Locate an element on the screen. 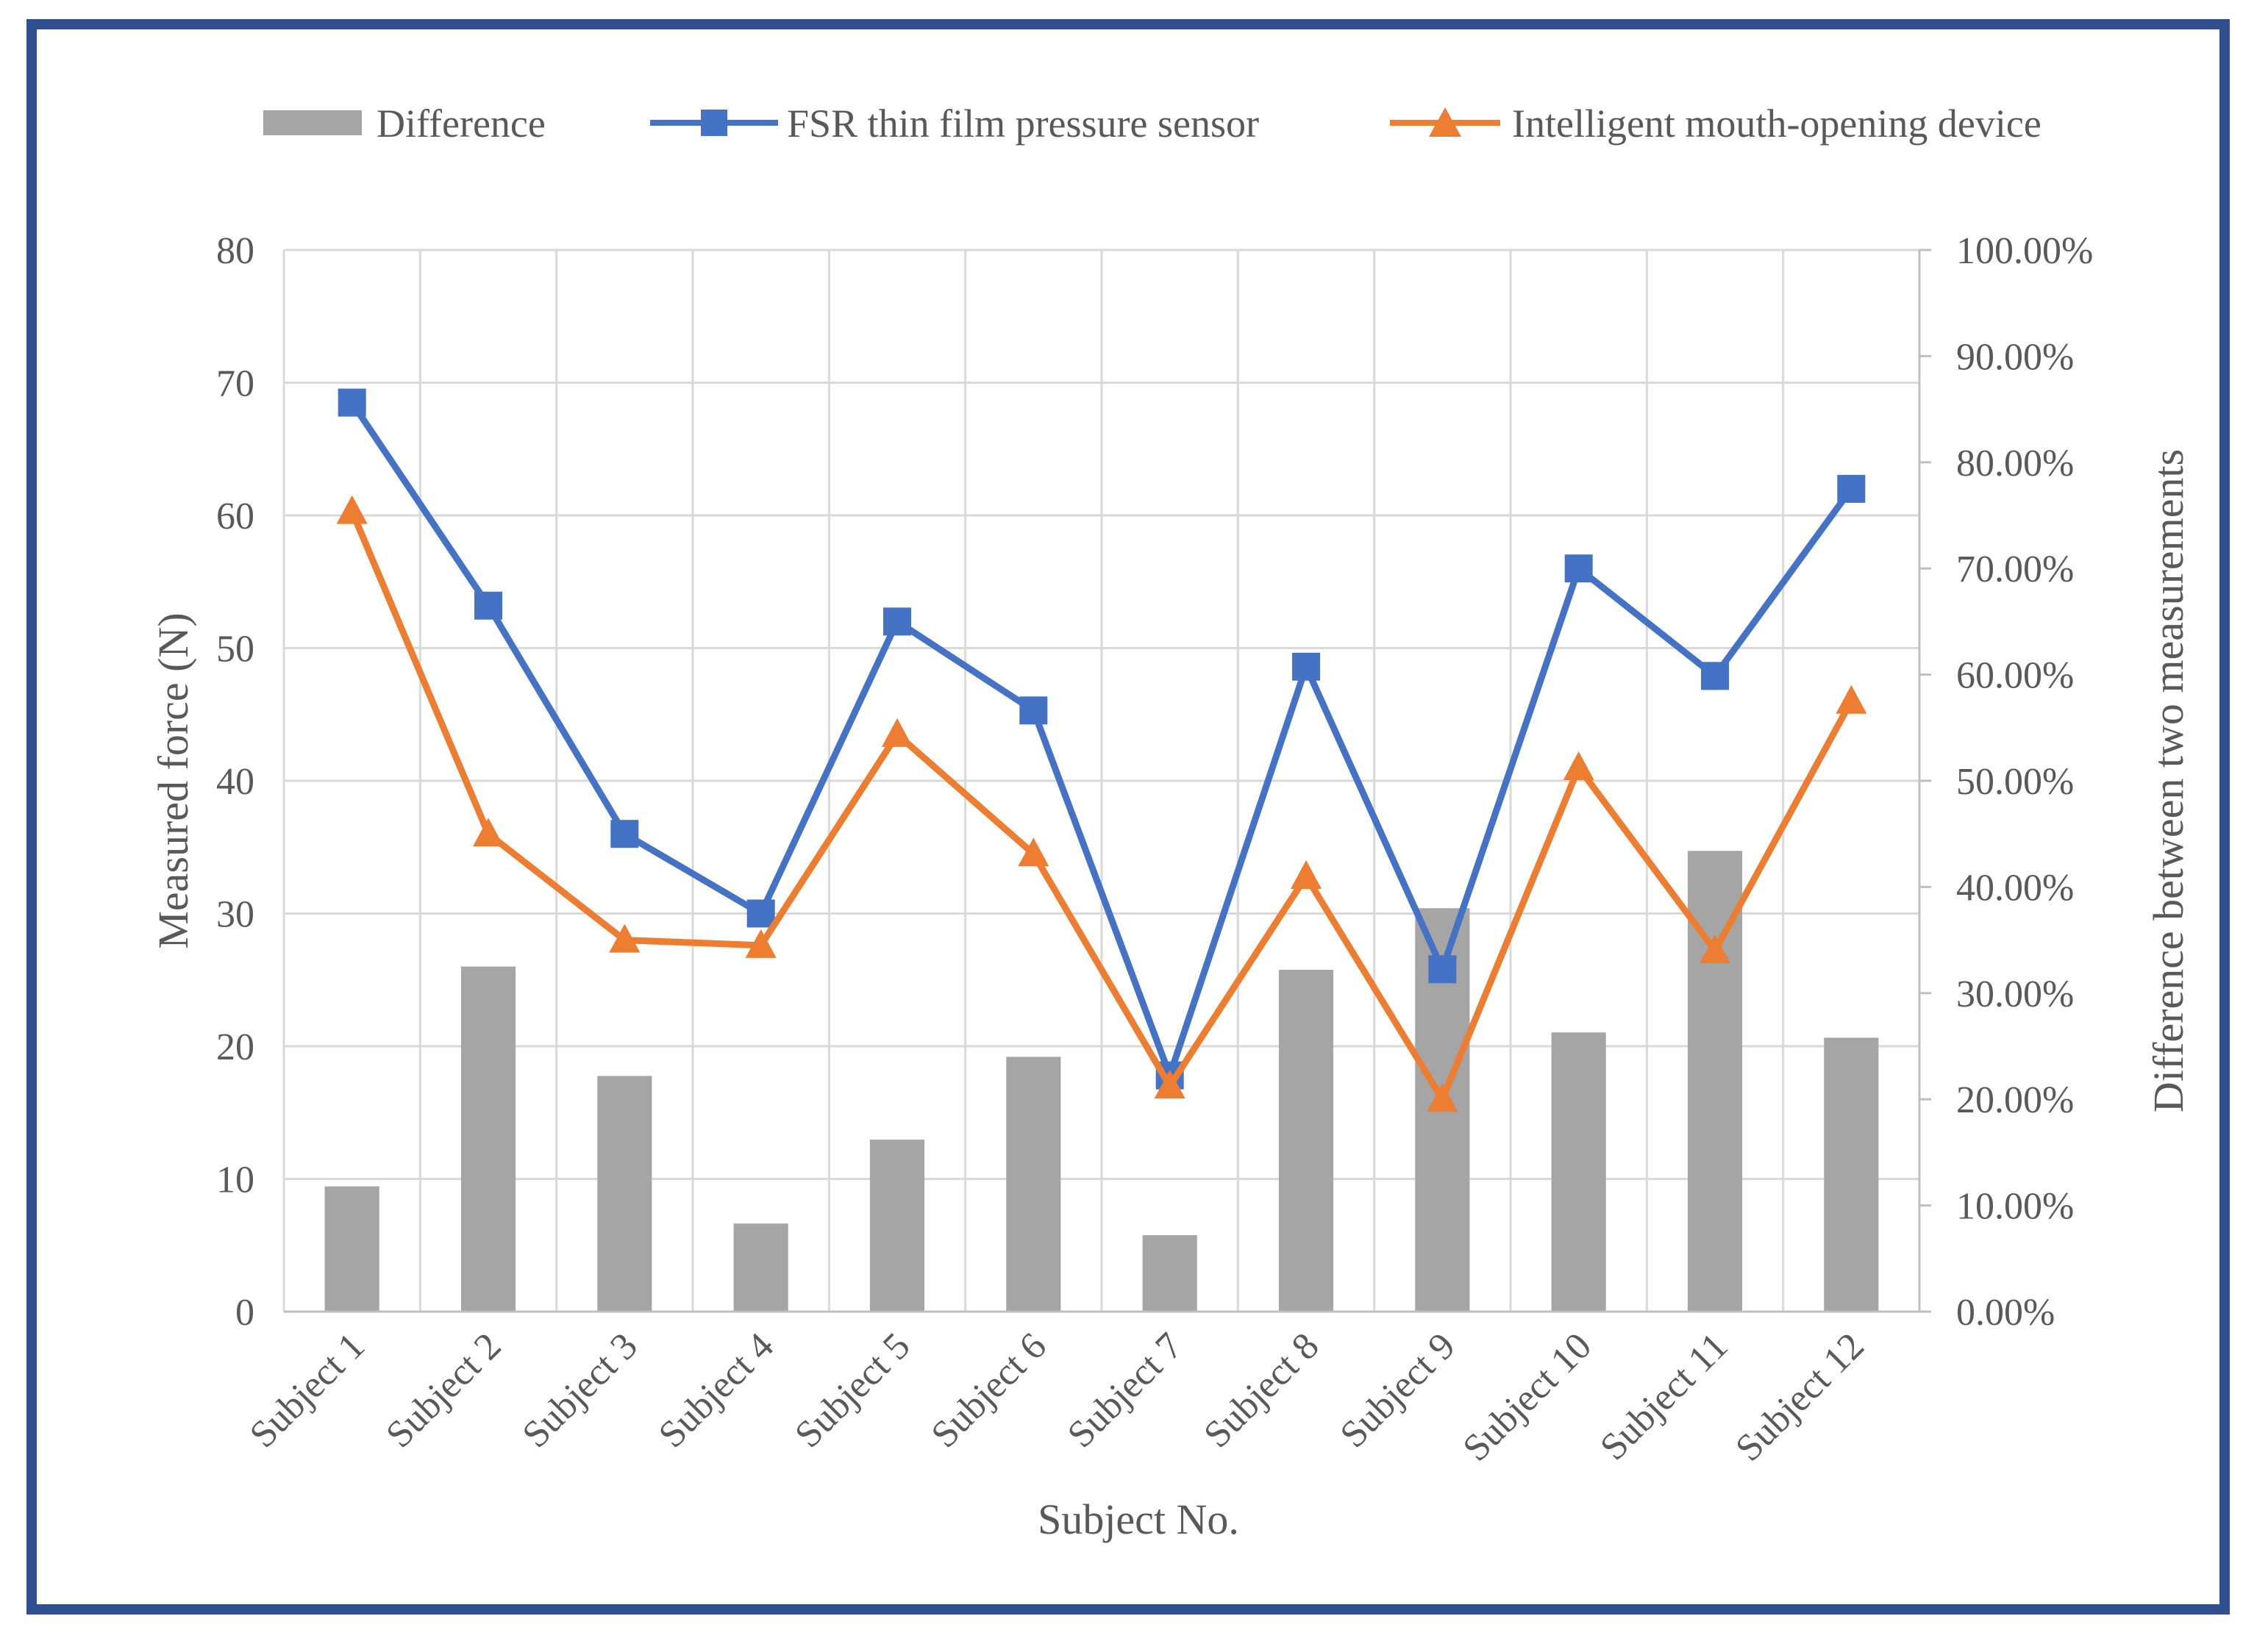 The height and width of the screenshot is (1641, 2268). legend-device-marker is located at coordinates (1445, 122).